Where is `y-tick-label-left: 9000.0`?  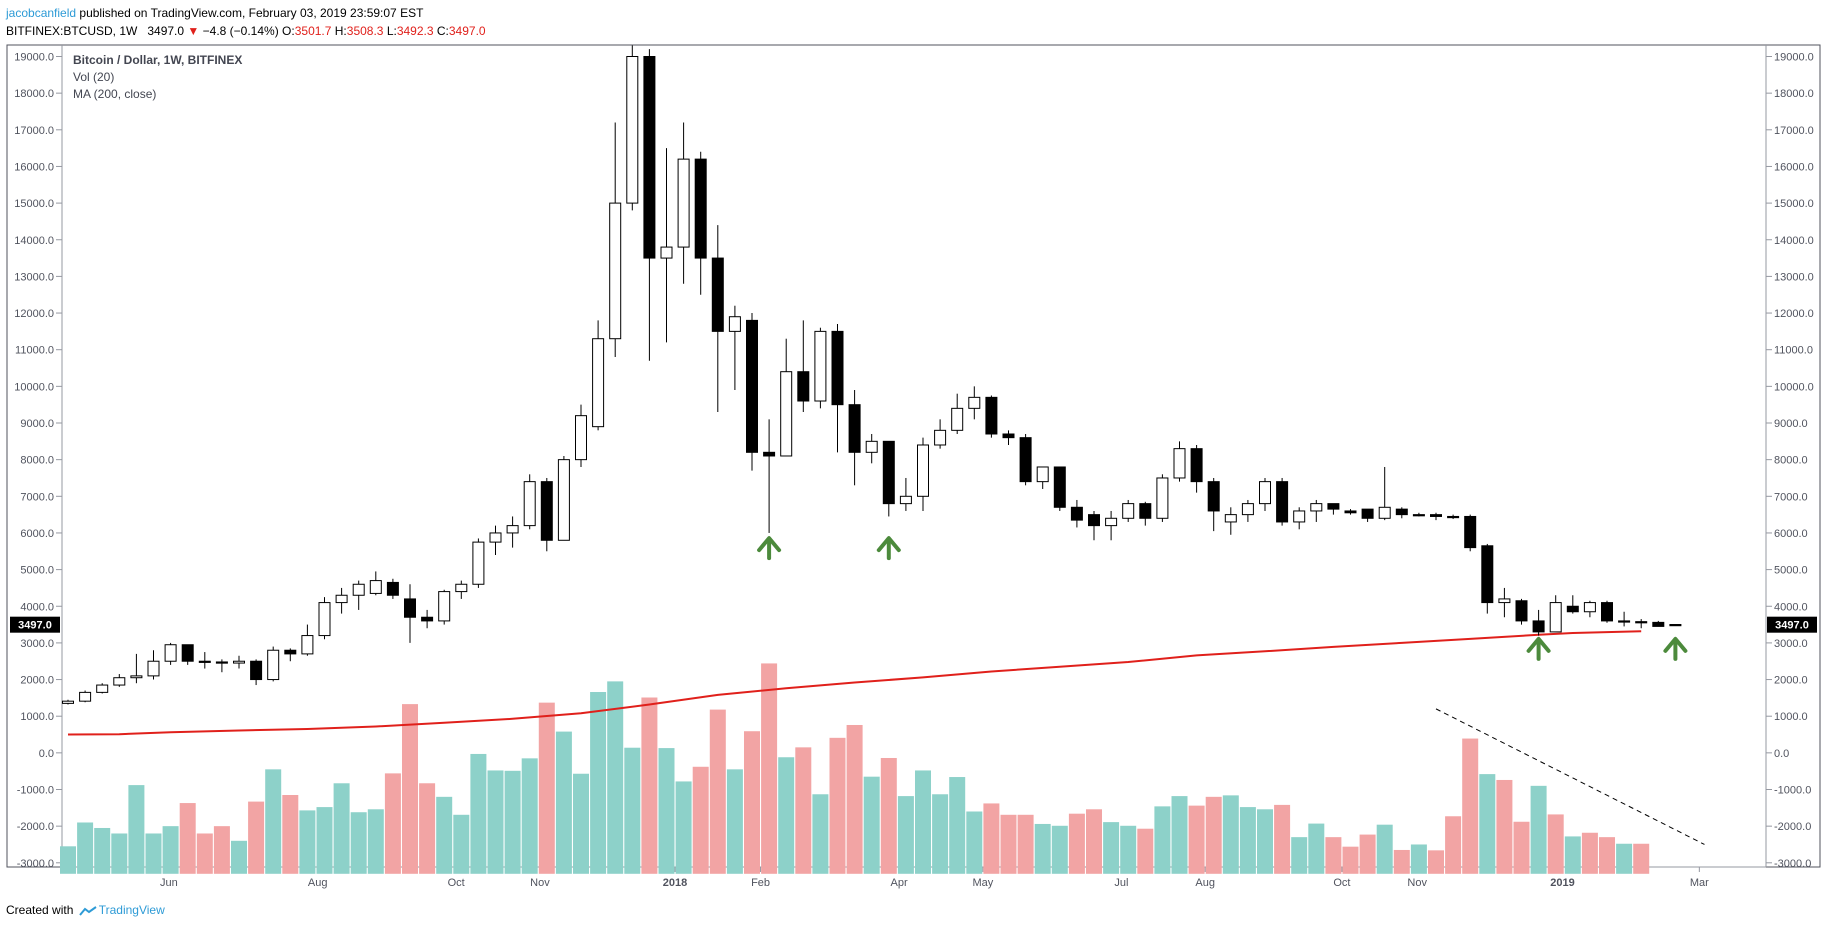 y-tick-label-left: 9000.0 is located at coordinates (37, 424).